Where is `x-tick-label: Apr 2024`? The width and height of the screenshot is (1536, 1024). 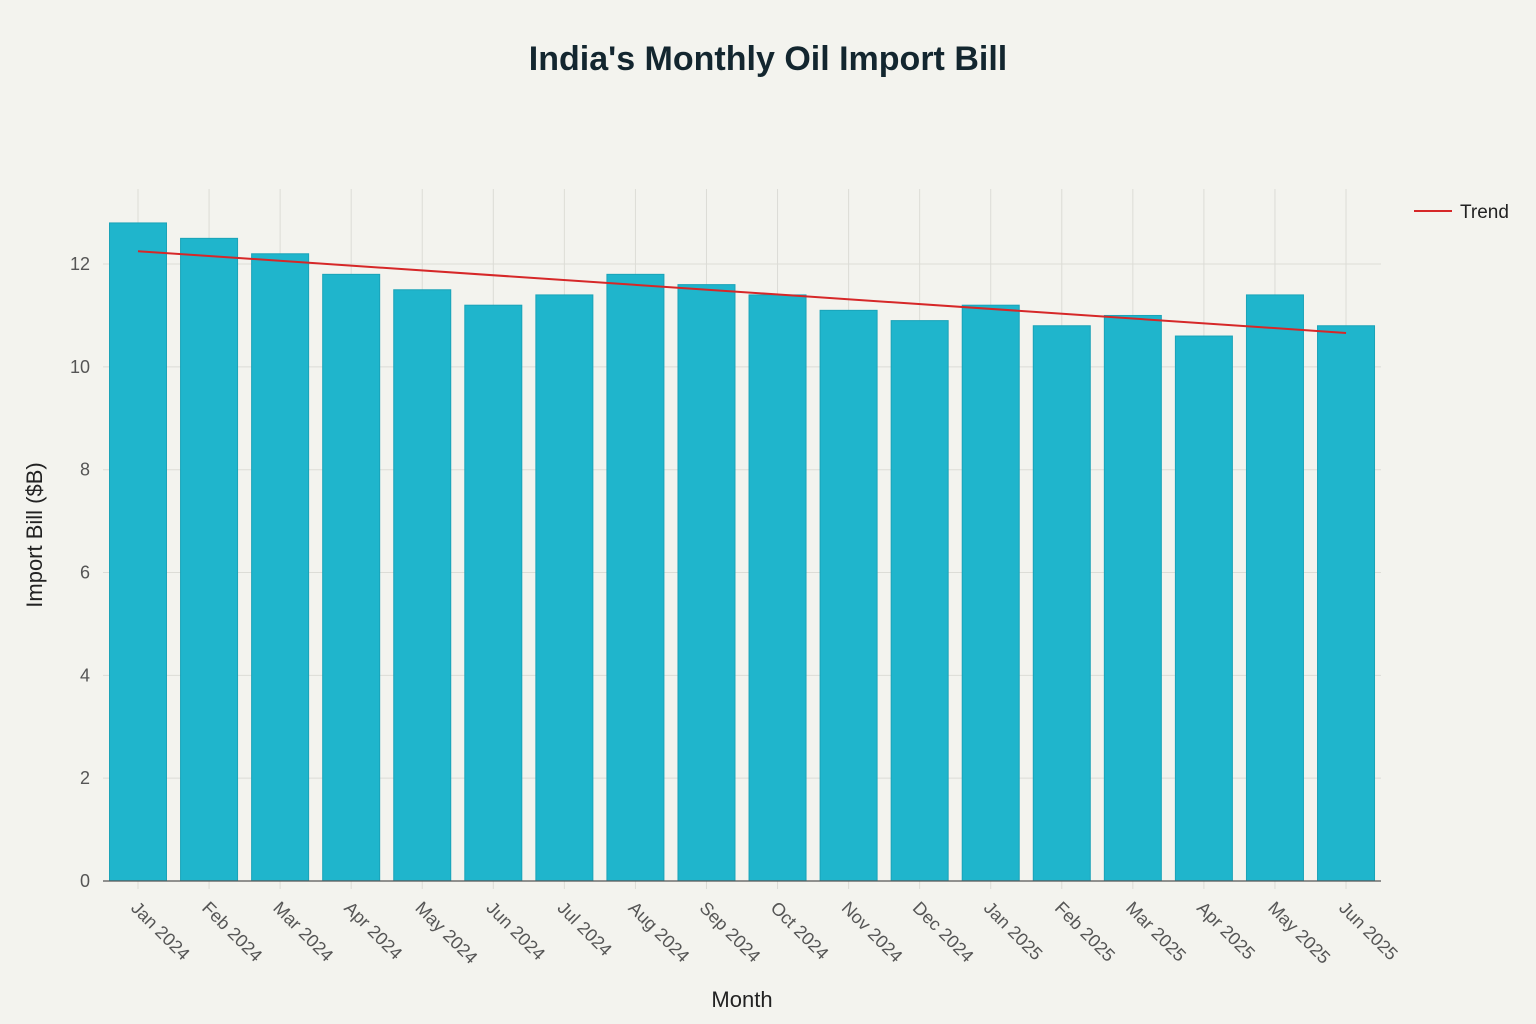 x-tick-label: Apr 2024 is located at coordinates (373, 931).